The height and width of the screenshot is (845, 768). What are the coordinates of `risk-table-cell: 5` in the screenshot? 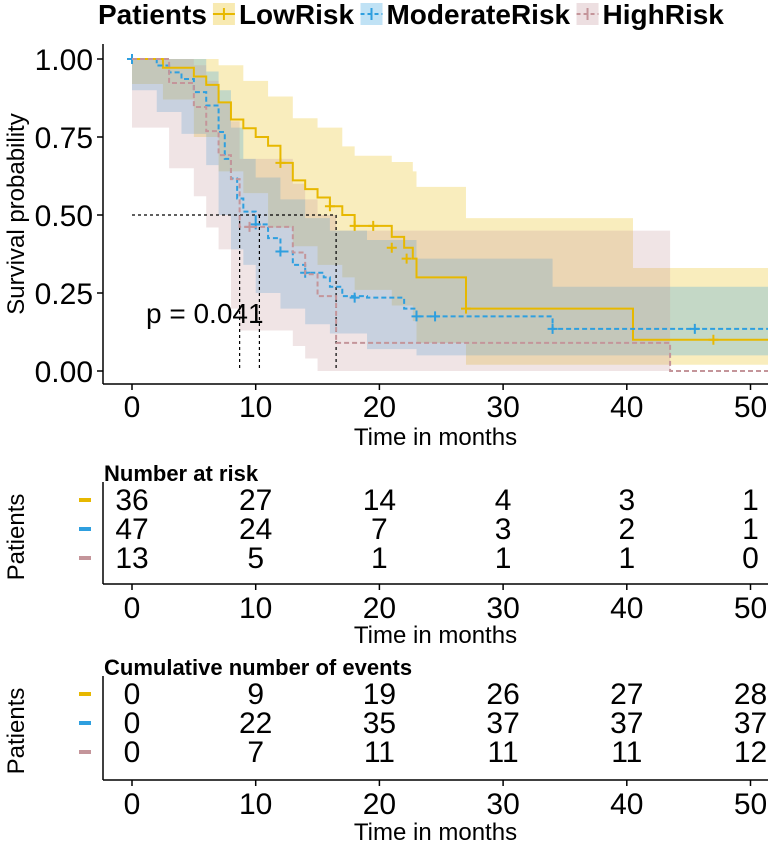 It's located at (255, 558).